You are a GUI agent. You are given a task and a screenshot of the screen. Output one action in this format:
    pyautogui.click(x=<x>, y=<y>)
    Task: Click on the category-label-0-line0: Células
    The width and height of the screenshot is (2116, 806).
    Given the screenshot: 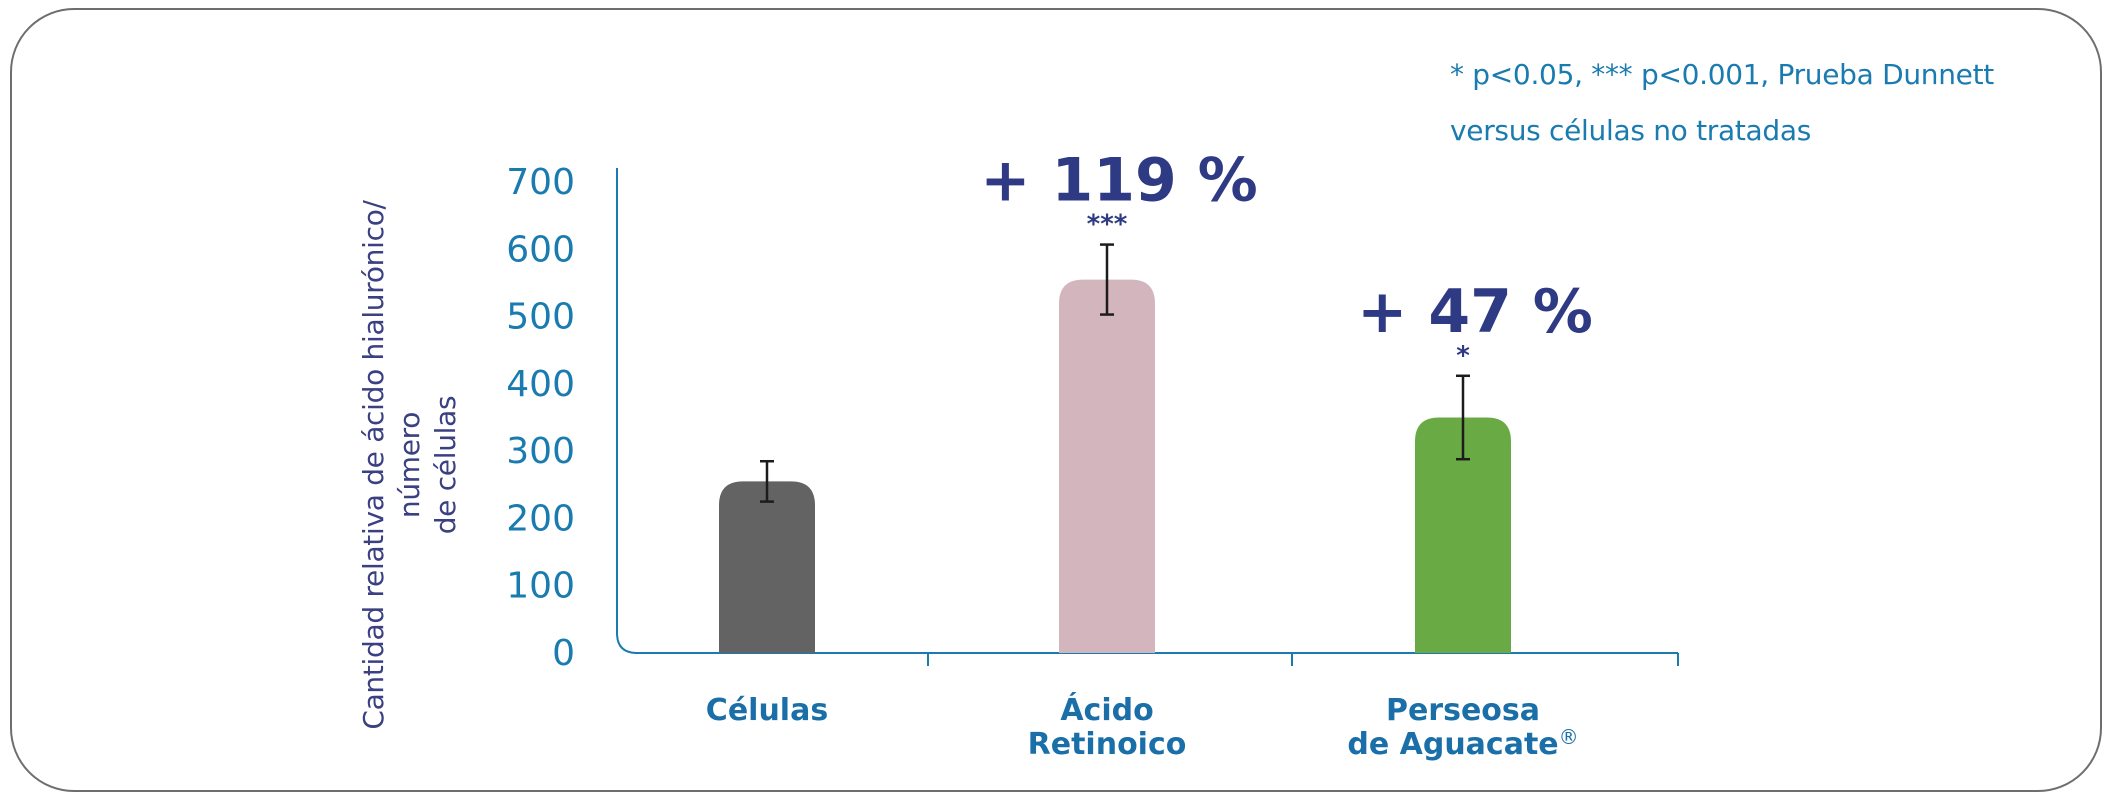 What is the action you would take?
    pyautogui.click(x=767, y=710)
    